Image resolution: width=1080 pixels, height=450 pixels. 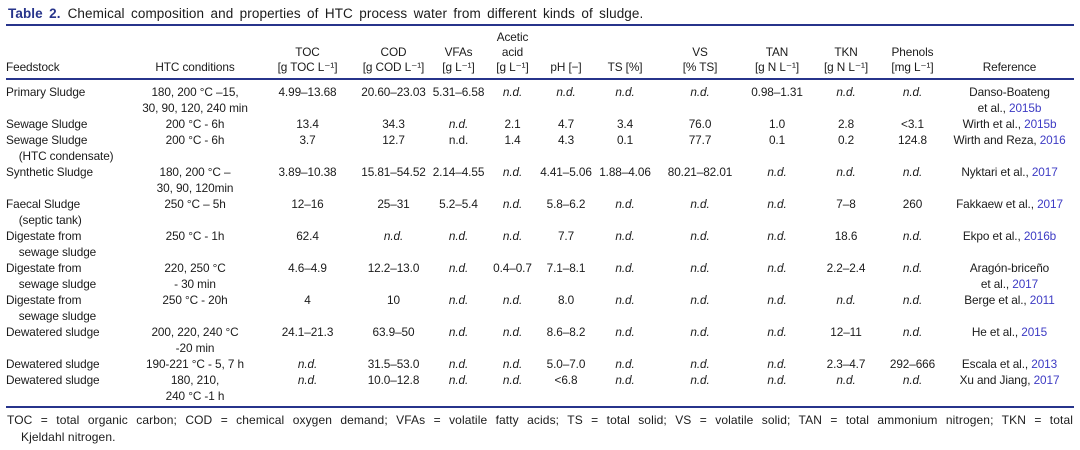 What do you see at coordinates (566, 300) in the screenshot?
I see `ph-cell: 8.0` at bounding box center [566, 300].